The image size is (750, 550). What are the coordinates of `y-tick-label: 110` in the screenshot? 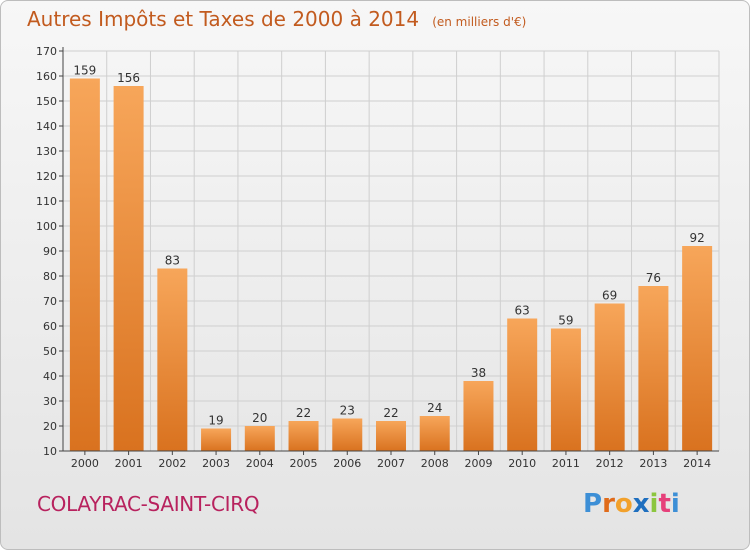 It's located at (46, 201).